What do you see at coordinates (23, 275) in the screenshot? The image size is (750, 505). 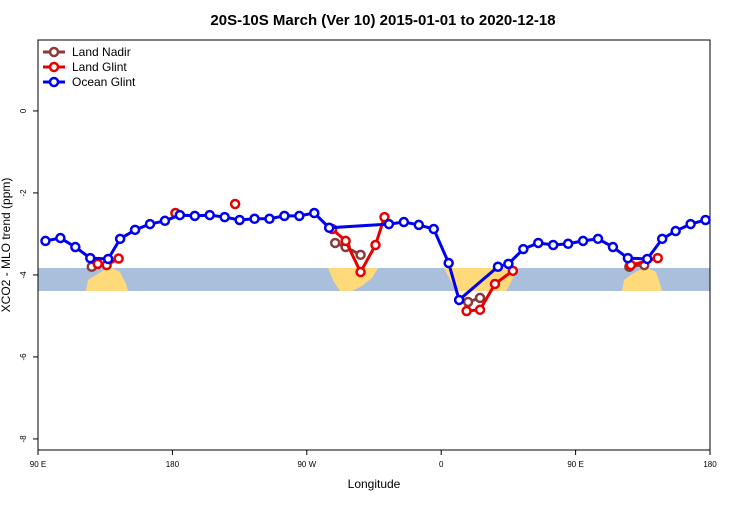 I see `y-tick-label: -4` at bounding box center [23, 275].